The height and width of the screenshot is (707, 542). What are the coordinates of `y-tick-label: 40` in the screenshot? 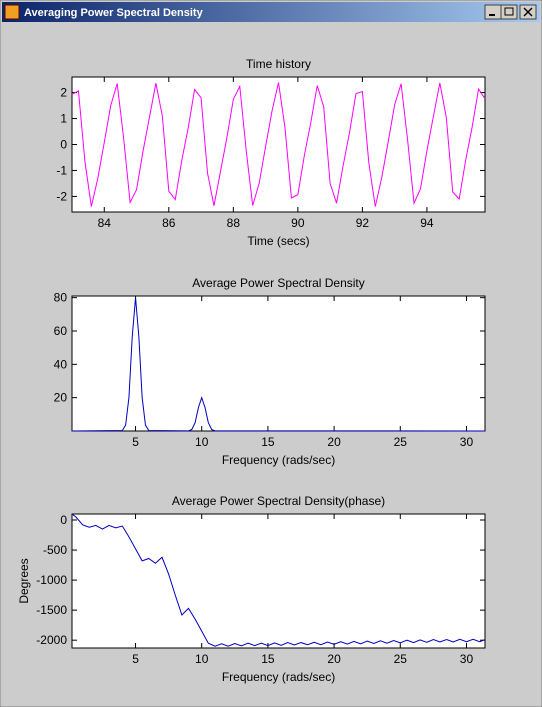 It's located at (61, 364).